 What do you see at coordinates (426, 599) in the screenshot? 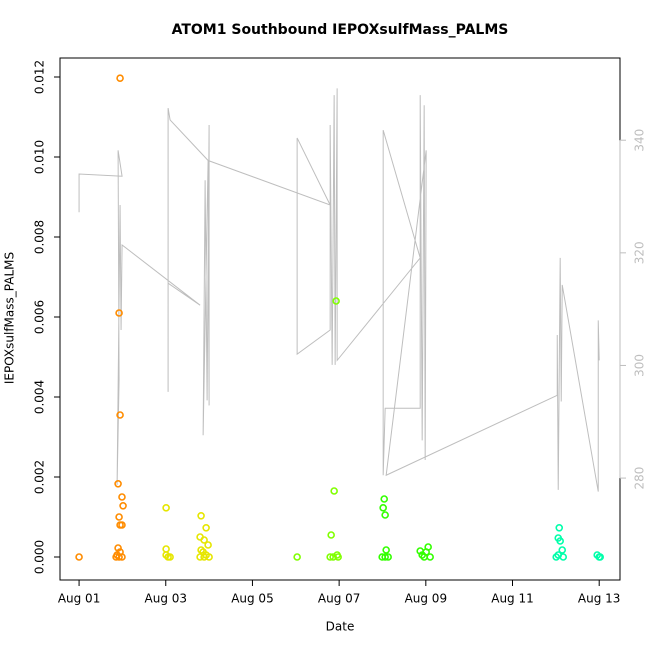
I see `x-tick-label: Aug 09` at bounding box center [426, 599].